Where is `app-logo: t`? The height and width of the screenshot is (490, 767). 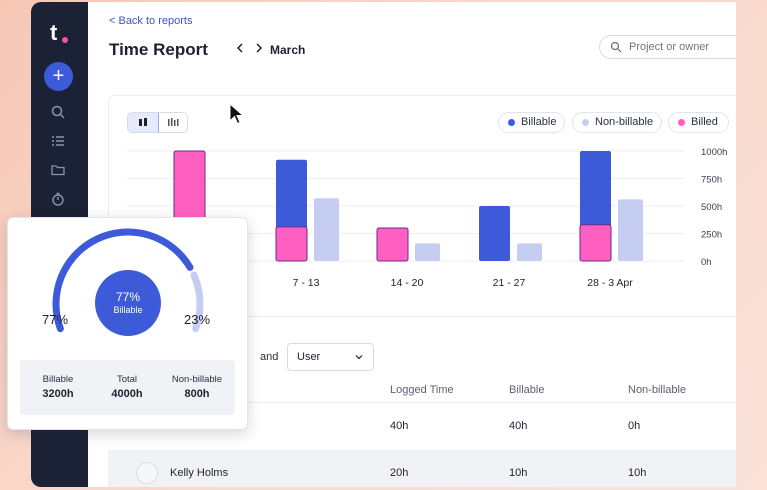 app-logo: t is located at coordinates (54, 32).